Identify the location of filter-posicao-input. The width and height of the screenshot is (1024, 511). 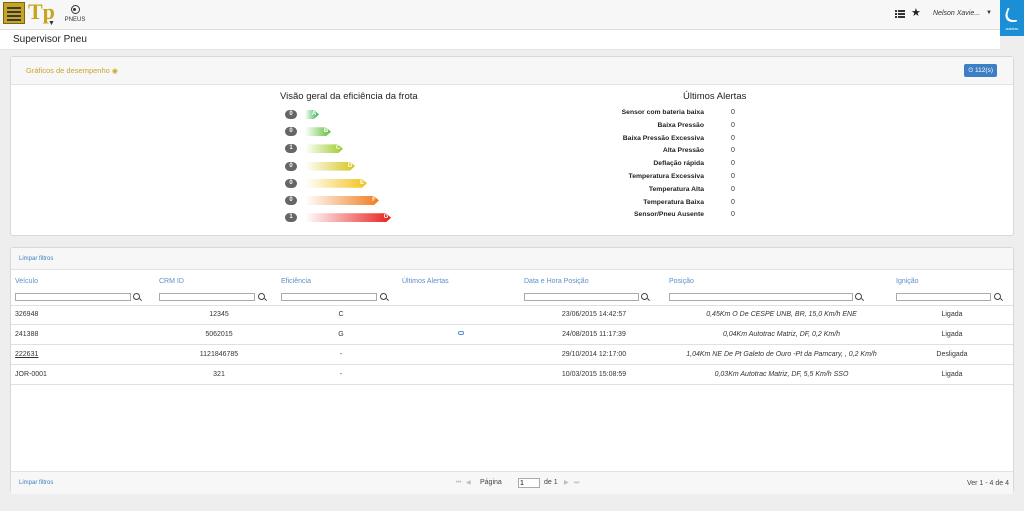
(761, 297).